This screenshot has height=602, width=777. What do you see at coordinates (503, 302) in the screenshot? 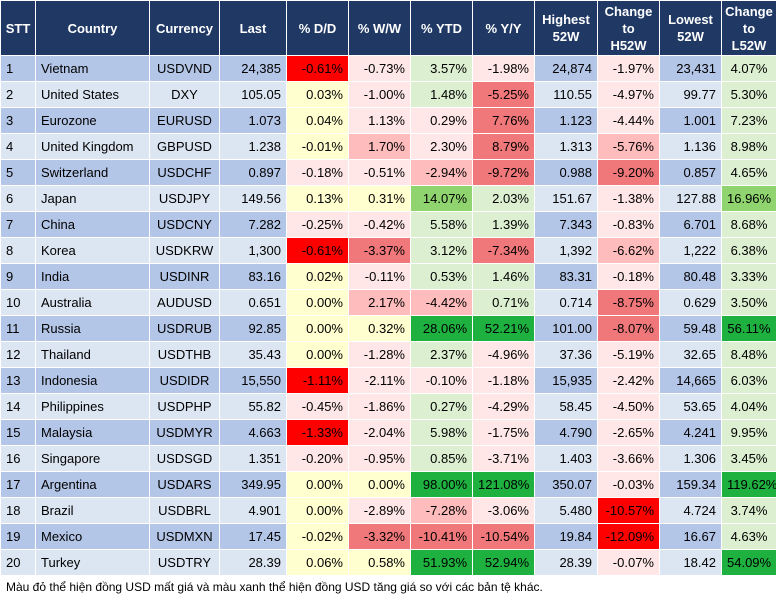
I see `cell-yy: 0.71%` at bounding box center [503, 302].